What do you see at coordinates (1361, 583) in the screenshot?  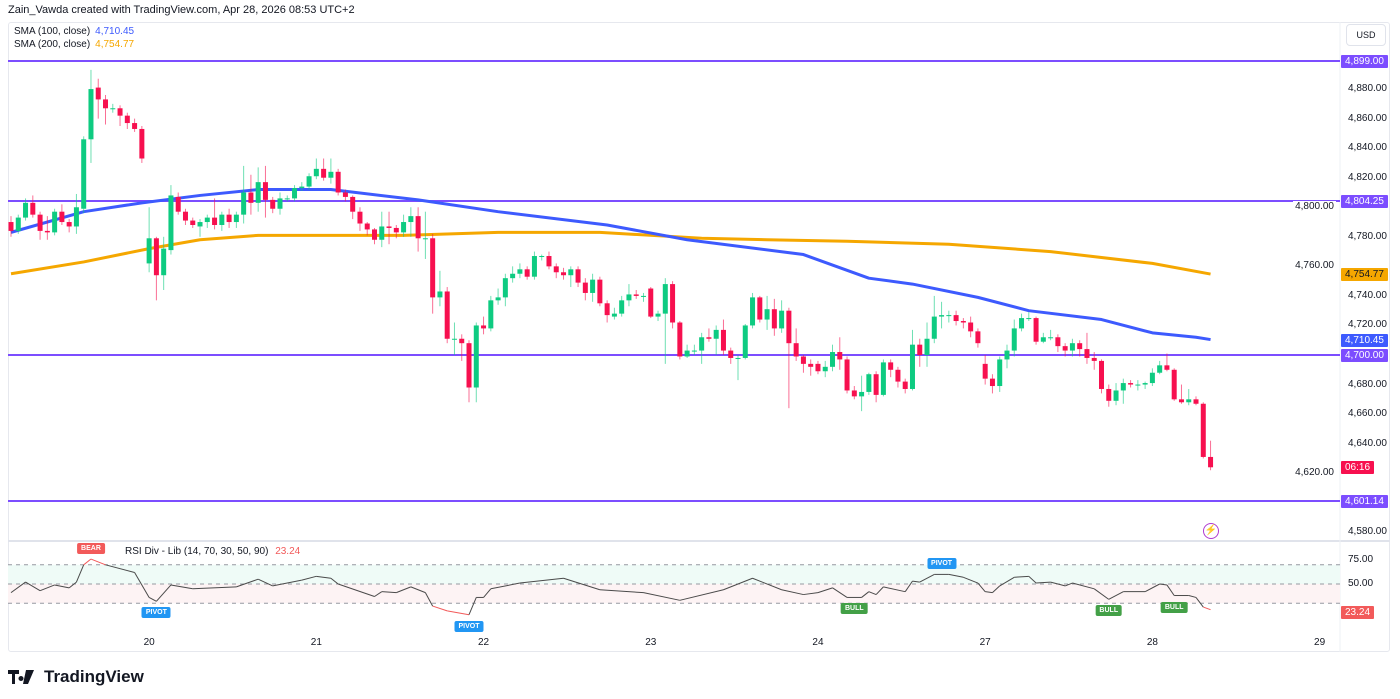 I see `rsi-tick-label: 50.00` at bounding box center [1361, 583].